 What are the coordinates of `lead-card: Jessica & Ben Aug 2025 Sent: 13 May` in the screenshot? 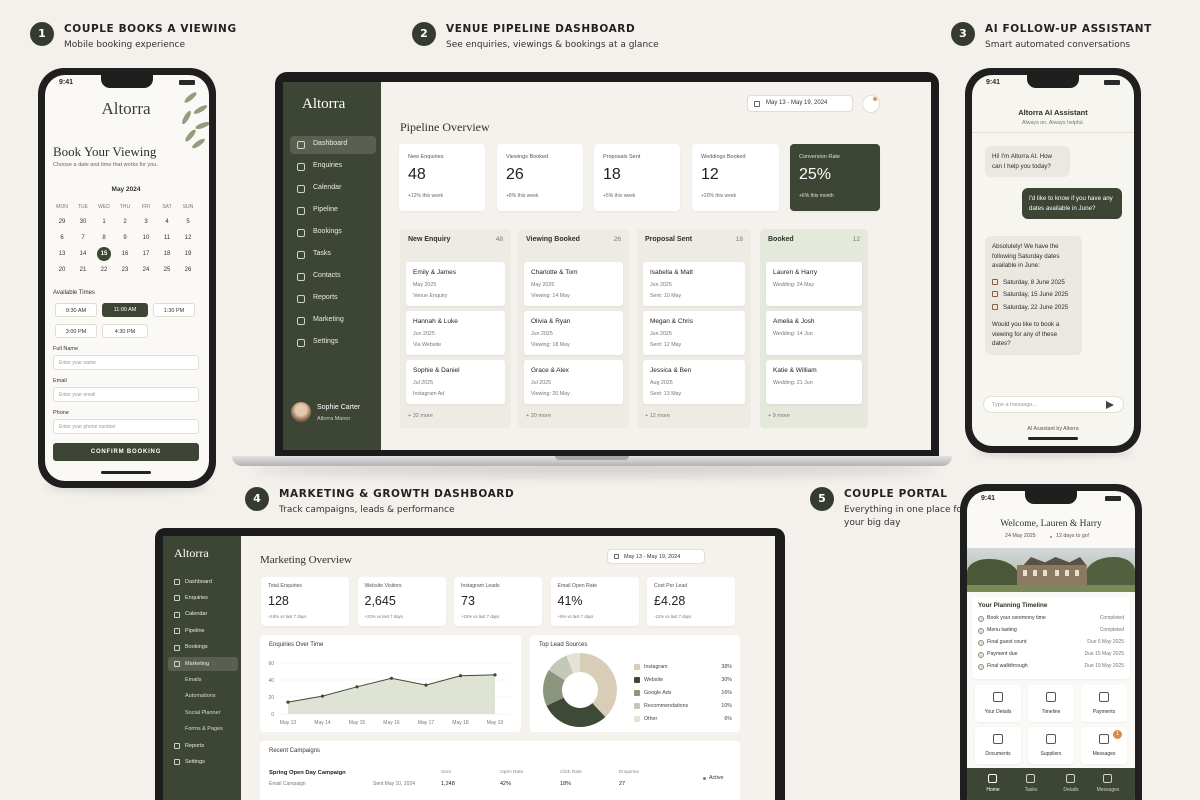 It's located at (694, 382).